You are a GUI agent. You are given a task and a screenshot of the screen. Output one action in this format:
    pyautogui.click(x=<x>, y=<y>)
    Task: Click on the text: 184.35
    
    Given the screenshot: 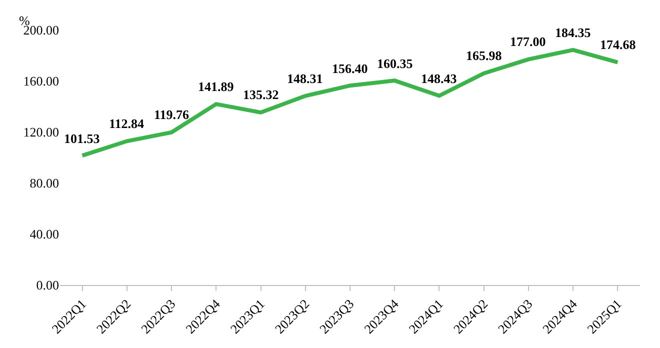 What is the action you would take?
    pyautogui.click(x=573, y=32)
    